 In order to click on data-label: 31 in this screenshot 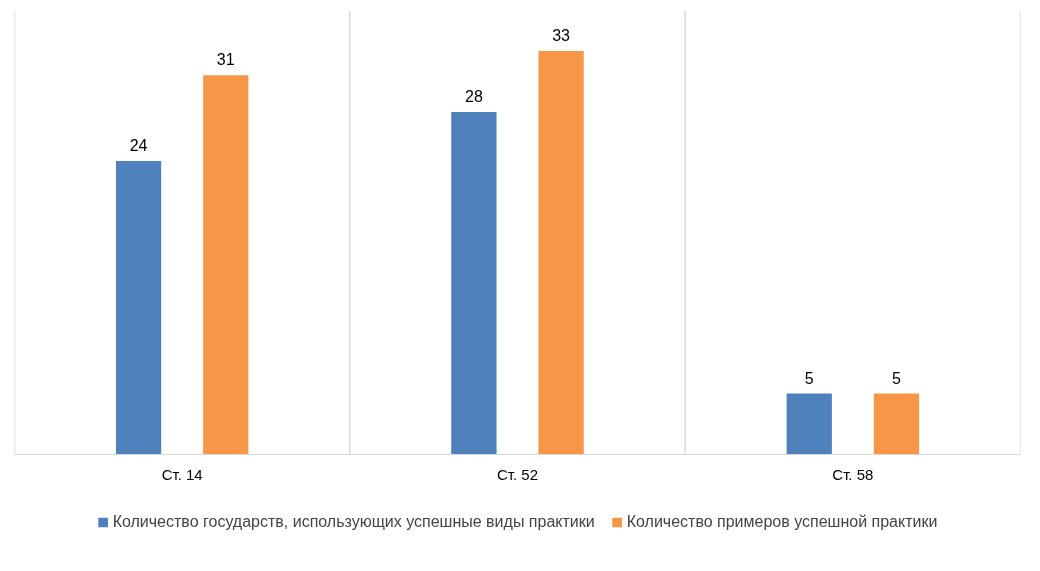, I will do `click(225, 60)`.